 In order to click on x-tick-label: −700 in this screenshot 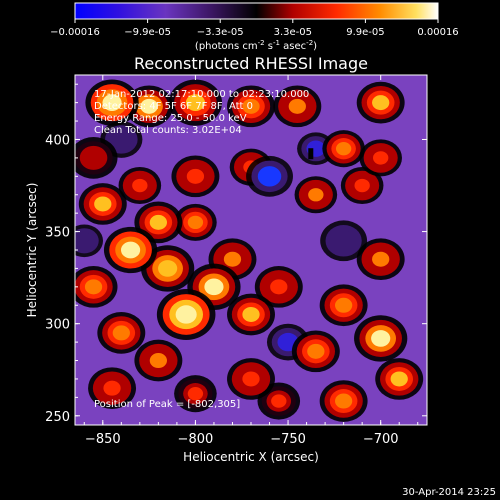, I will do `click(381, 439)`.